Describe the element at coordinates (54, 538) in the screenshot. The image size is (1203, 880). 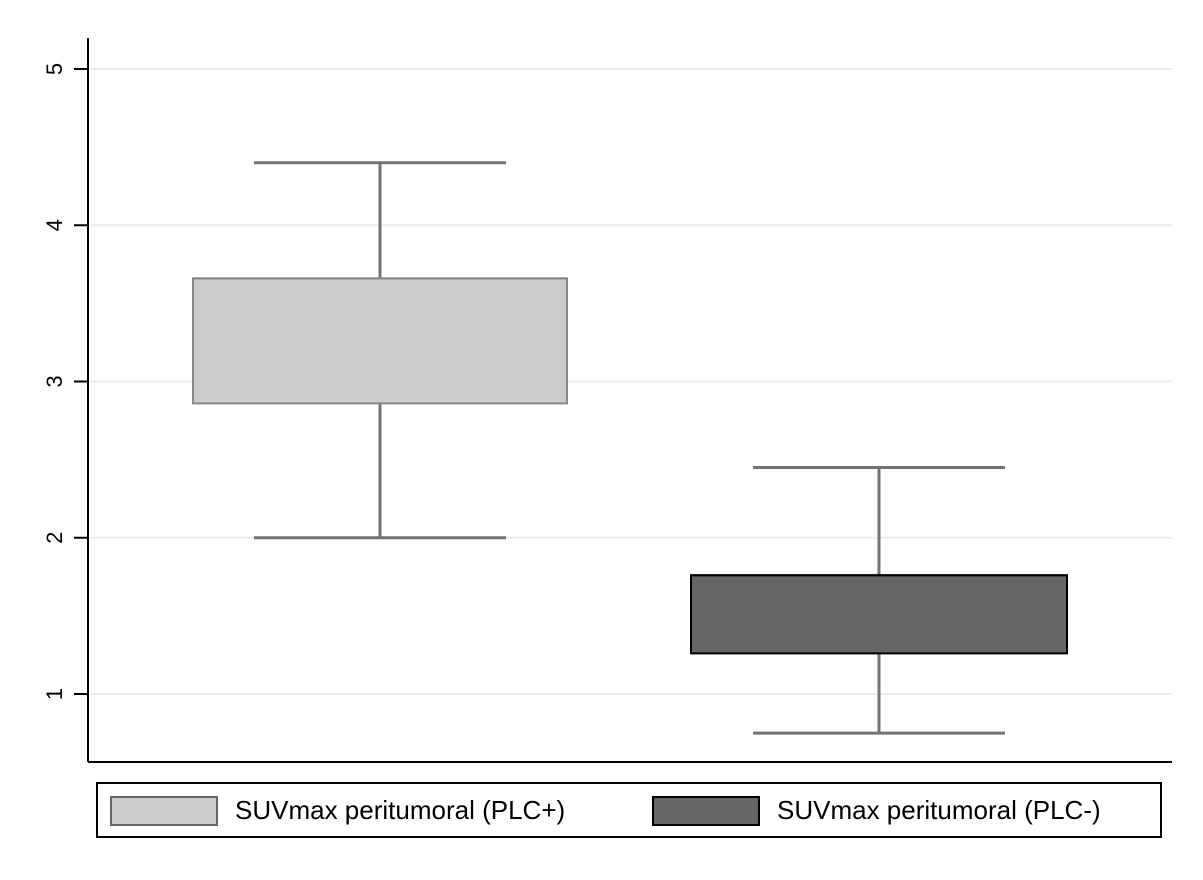
I see `y-tick-label-2: 2` at that location.